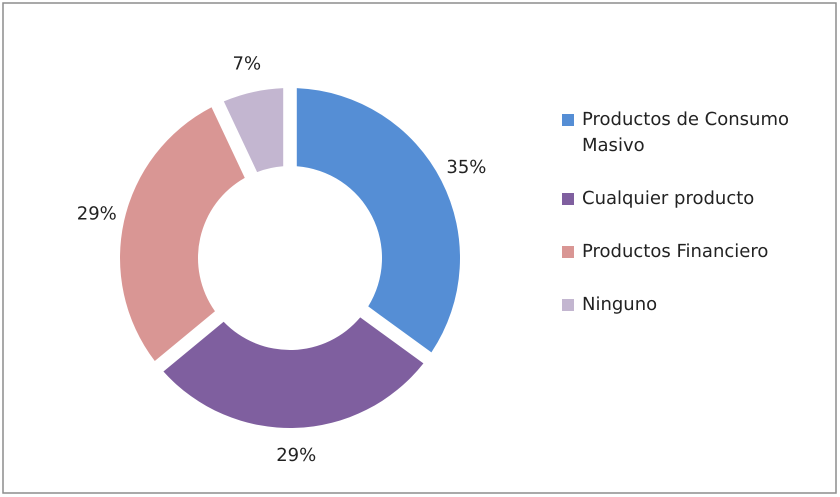 Image resolution: width=840 pixels, height=497 pixels. I want to click on legend-label: Cualquier producto, so click(668, 198).